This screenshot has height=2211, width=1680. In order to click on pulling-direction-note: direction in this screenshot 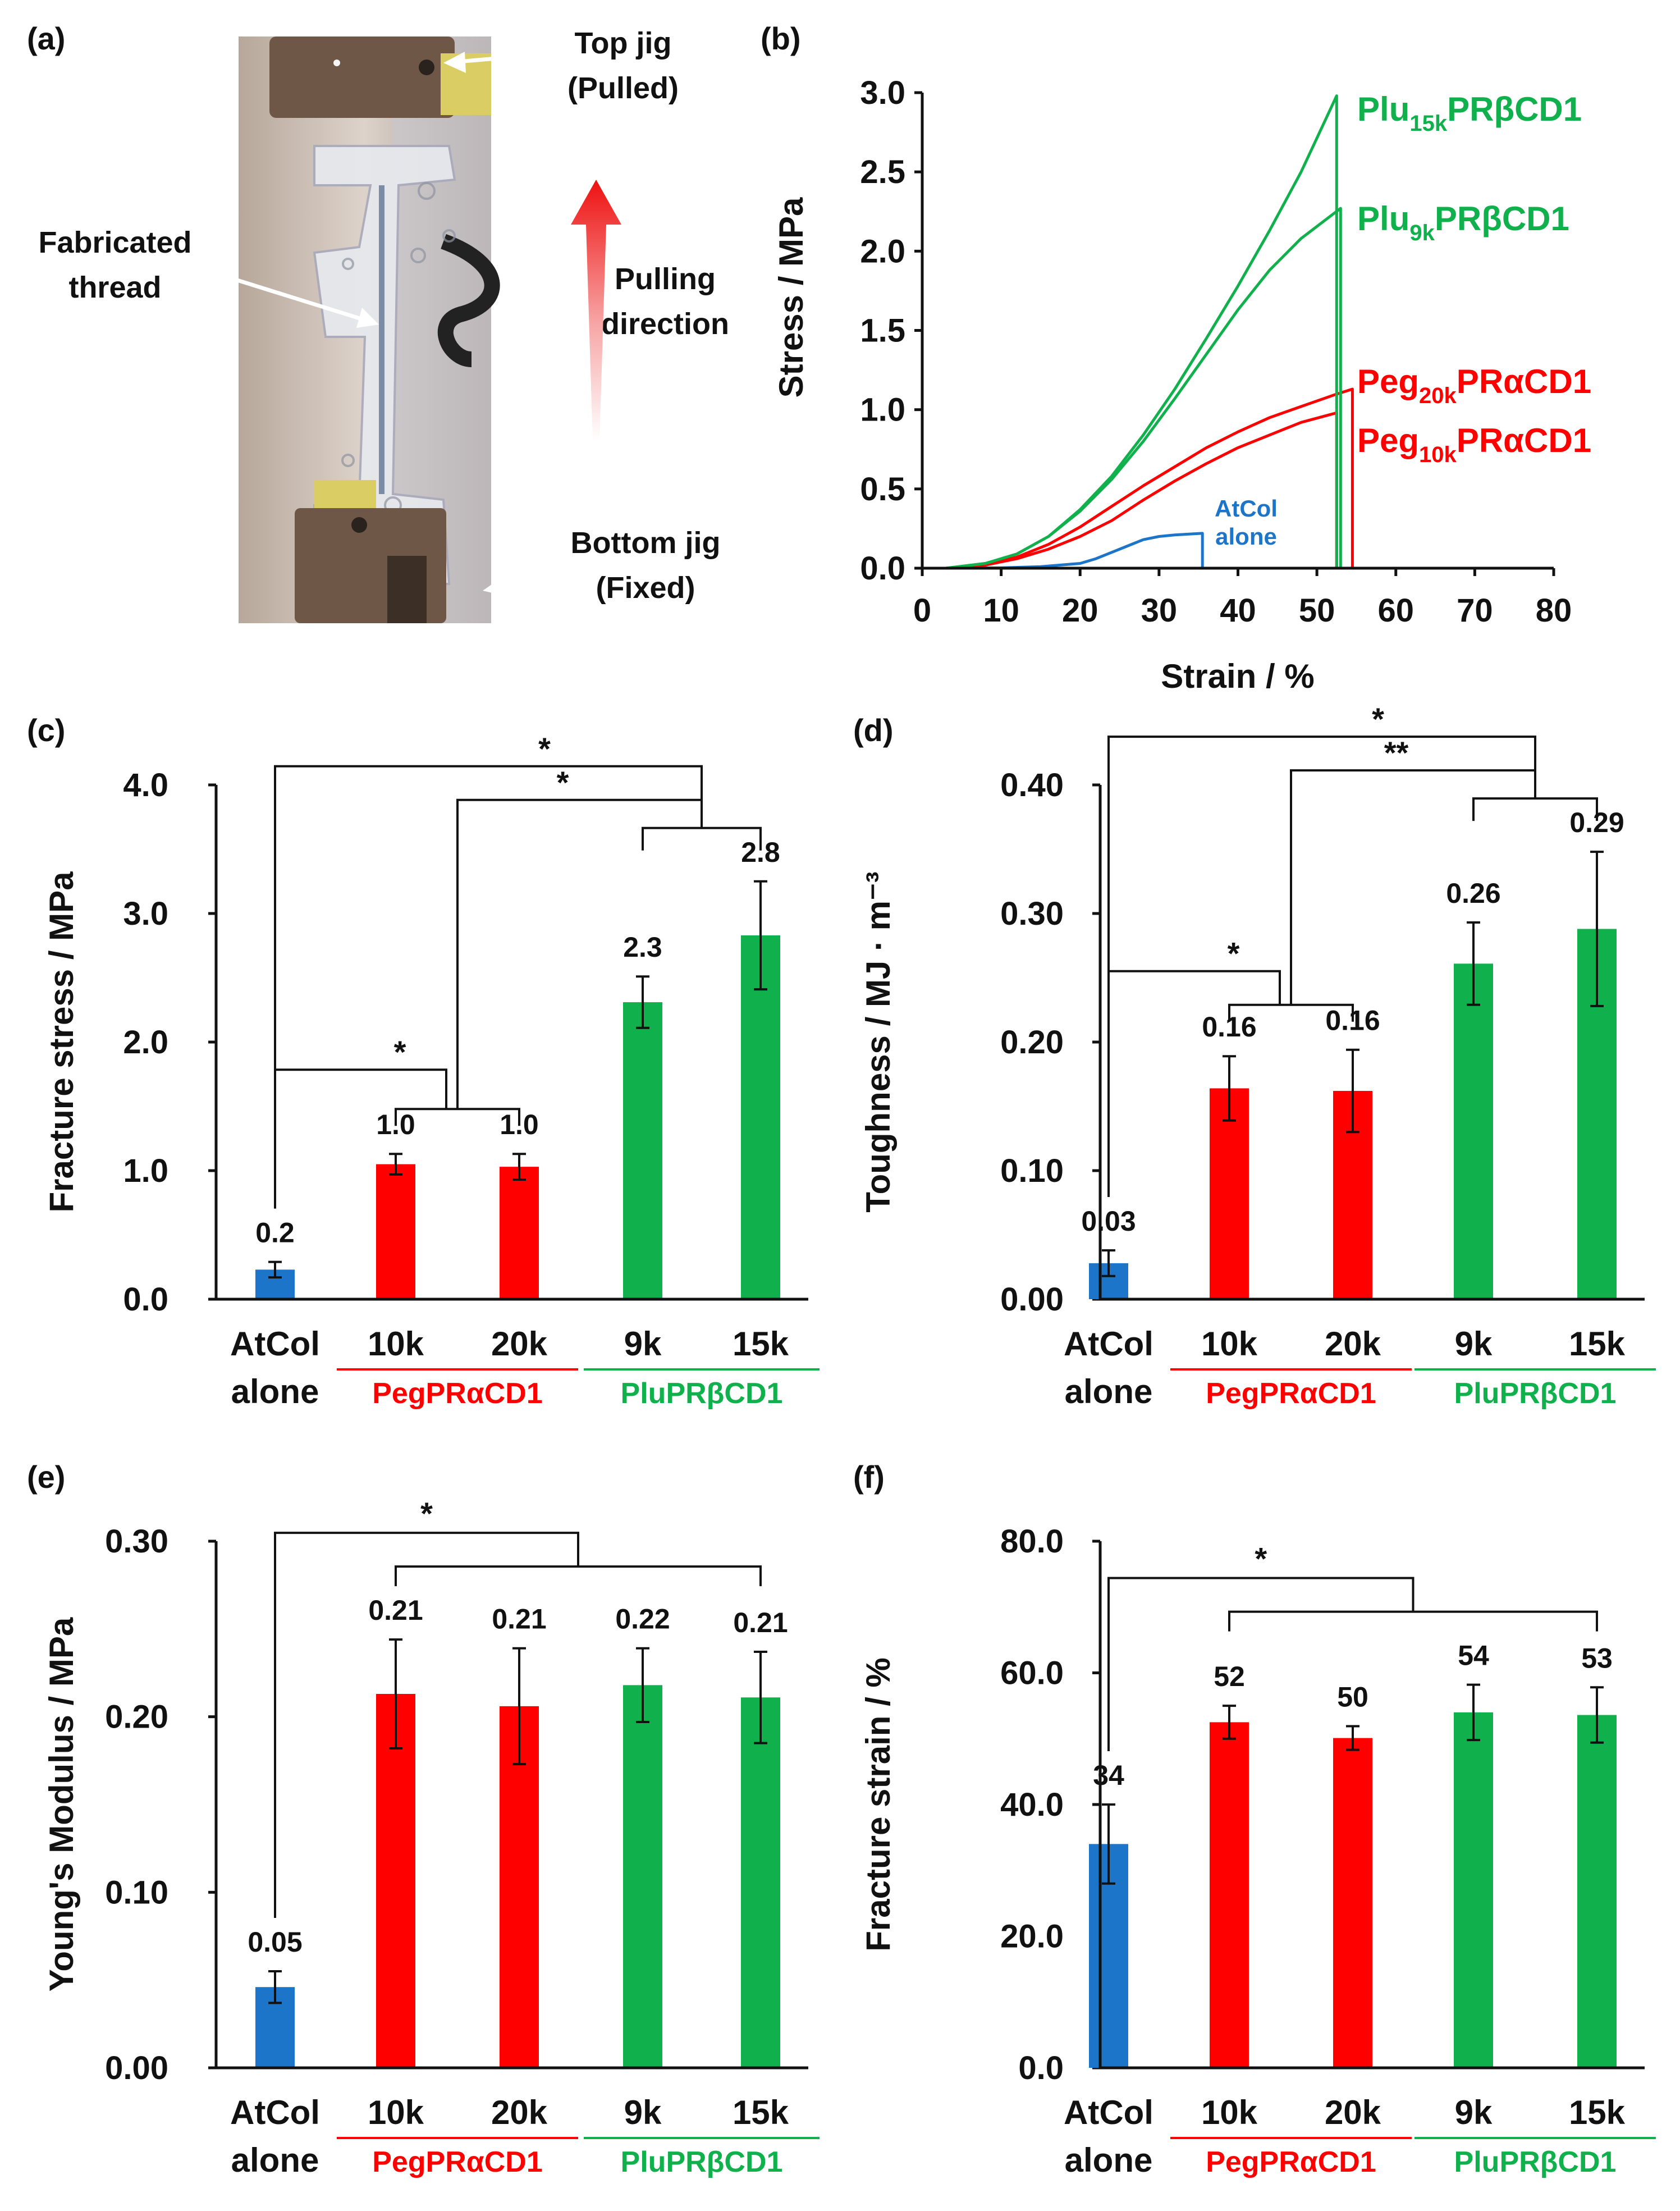, I will do `click(665, 324)`.